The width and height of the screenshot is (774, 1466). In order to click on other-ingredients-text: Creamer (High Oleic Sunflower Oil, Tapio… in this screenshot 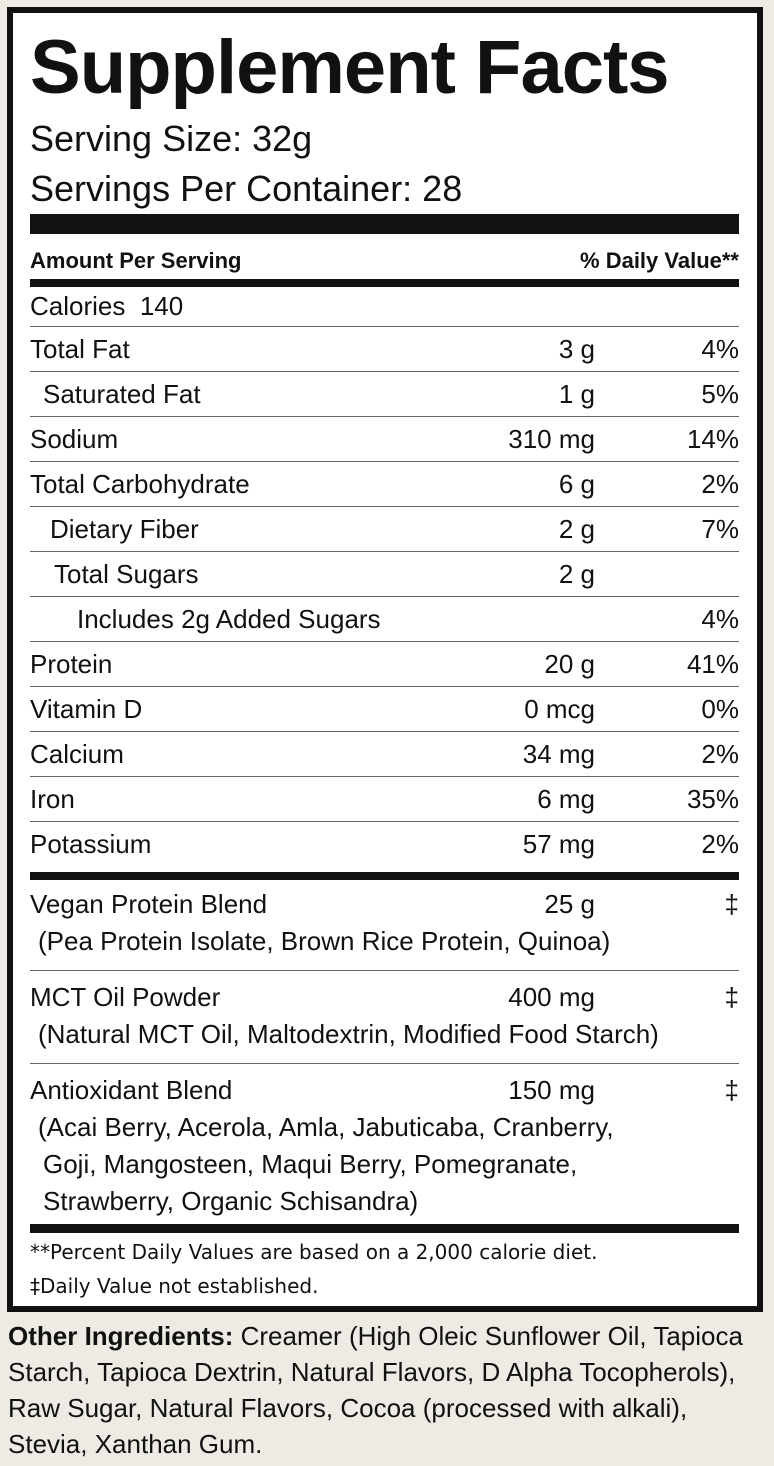, I will do `click(375, 1390)`.